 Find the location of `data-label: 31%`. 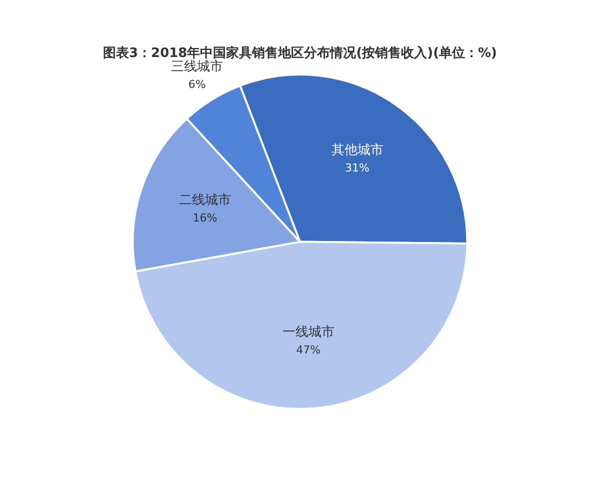

data-label: 31% is located at coordinates (357, 167).